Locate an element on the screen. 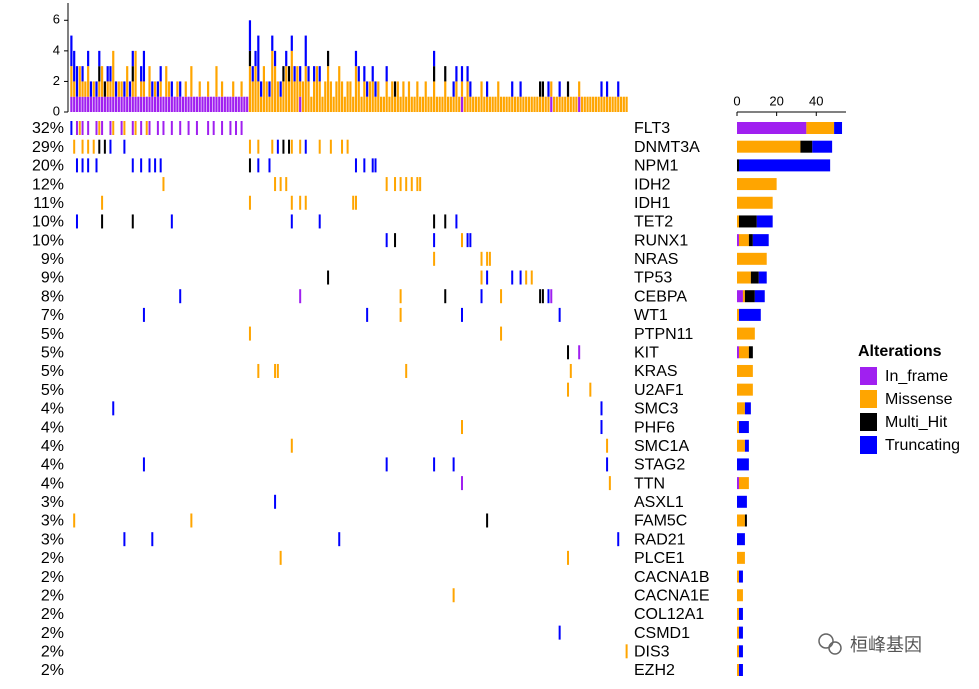  gene-label: SMC3 is located at coordinates (656, 409).